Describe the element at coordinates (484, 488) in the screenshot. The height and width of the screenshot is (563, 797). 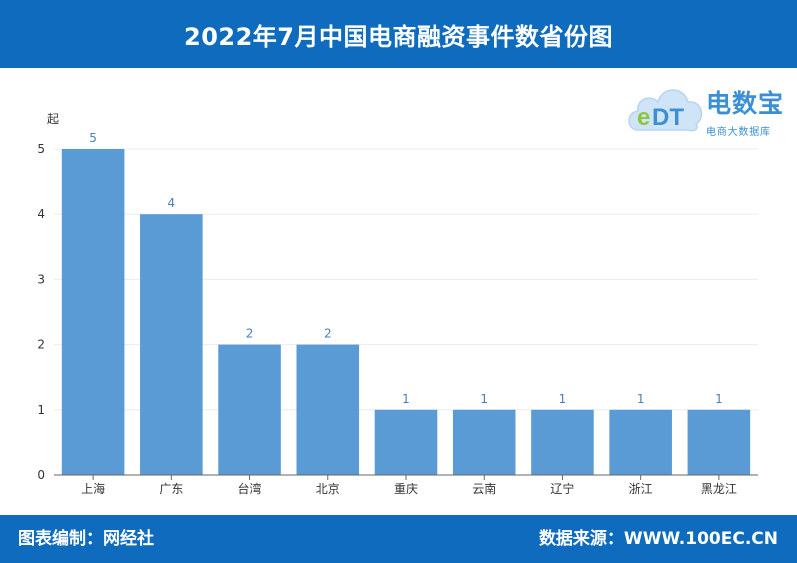
I see `x-tick-label: 云南` at that location.